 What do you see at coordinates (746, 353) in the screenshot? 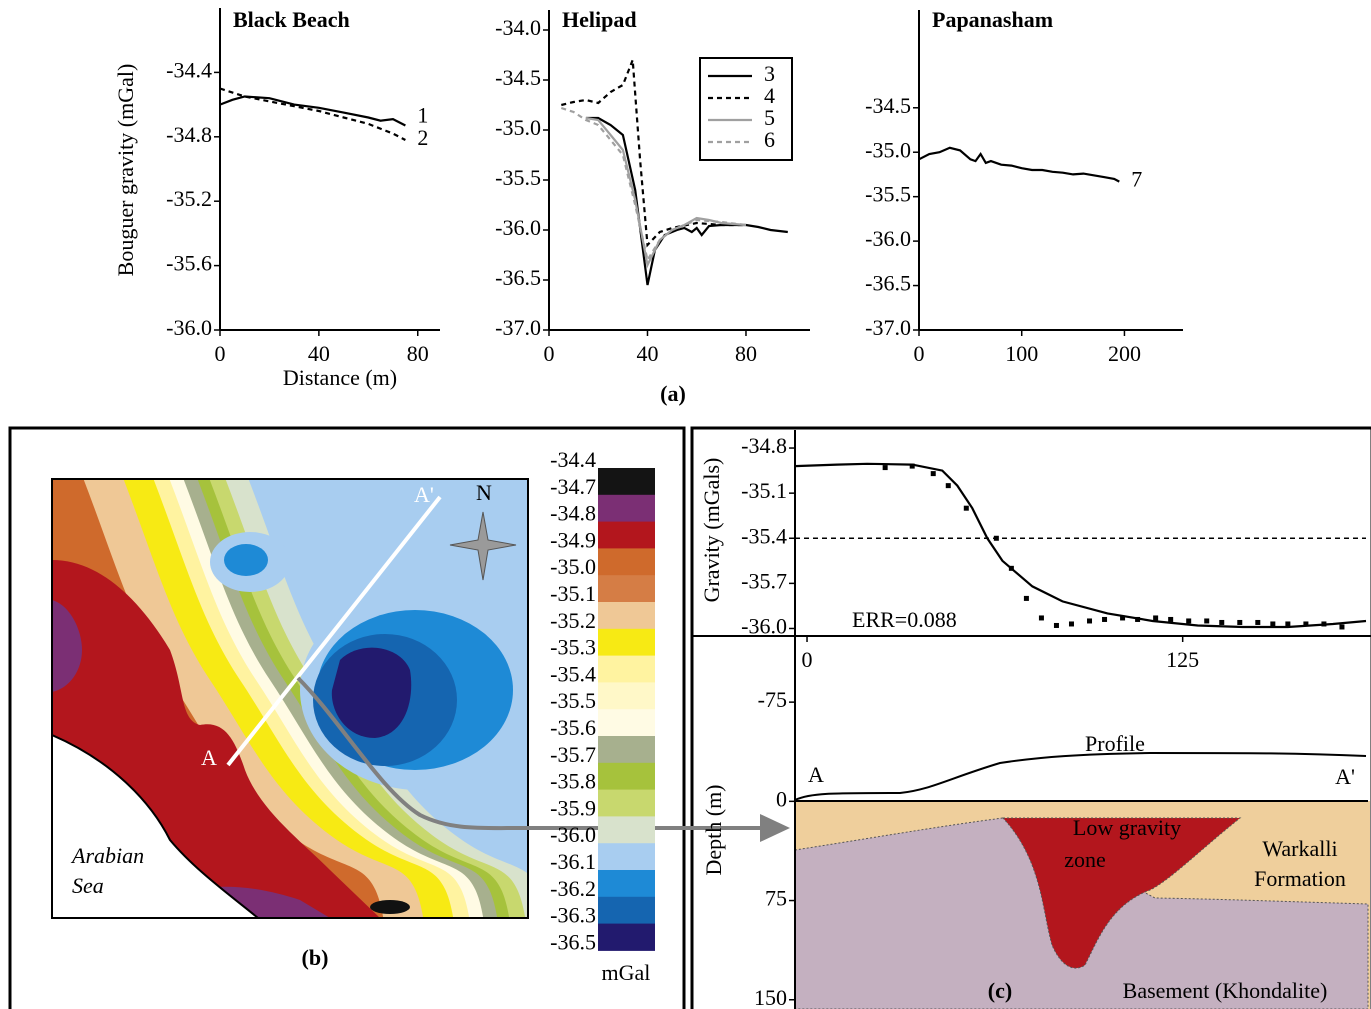
I see `x-tick-label: 80` at bounding box center [746, 353].